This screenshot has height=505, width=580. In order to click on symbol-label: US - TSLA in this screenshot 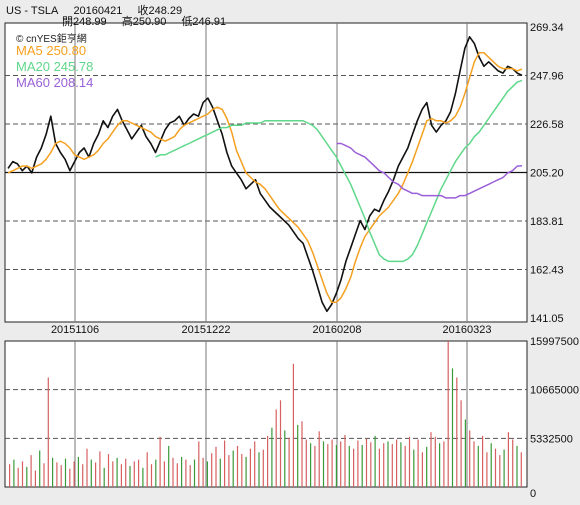, I will do `click(32, 11)`.